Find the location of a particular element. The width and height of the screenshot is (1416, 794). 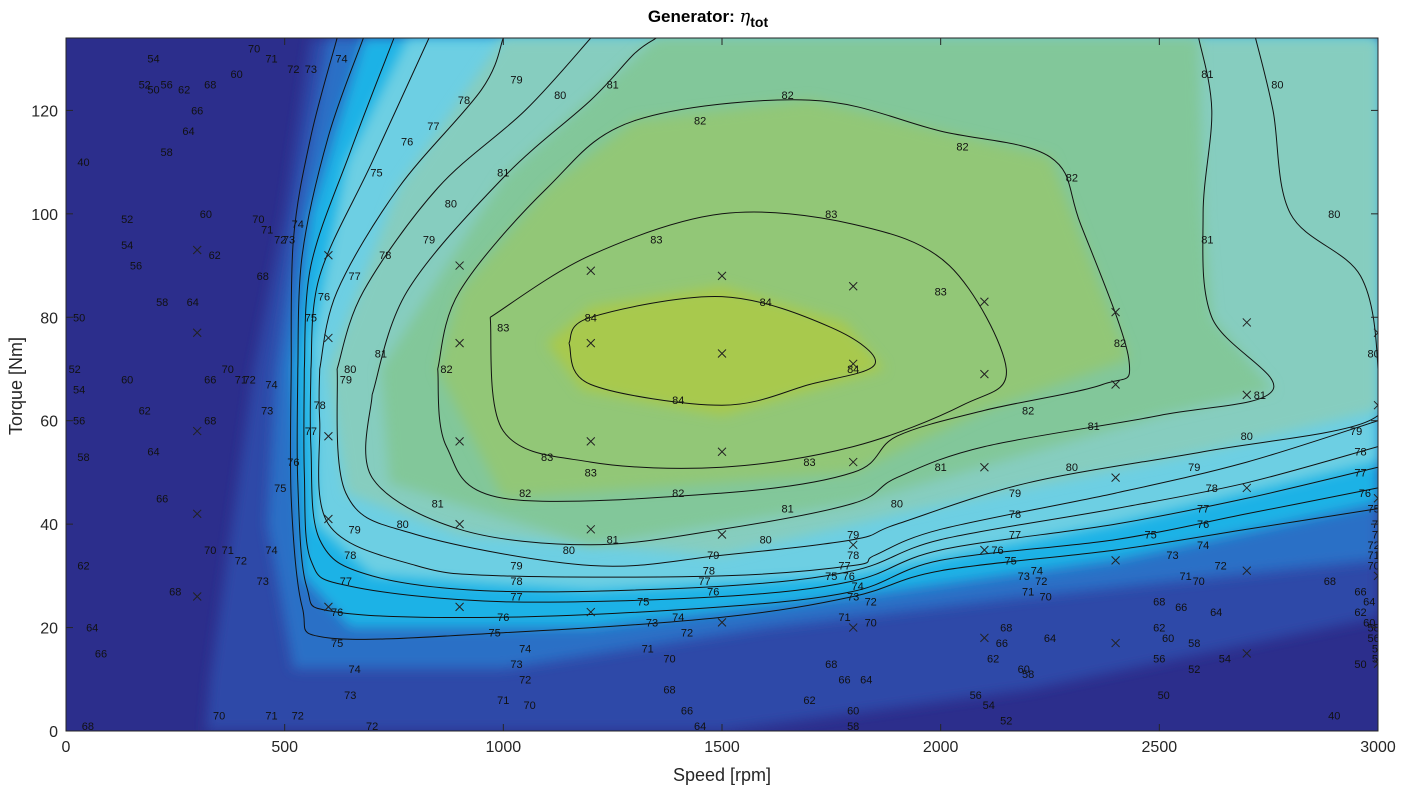

contour-label: 75 is located at coordinates (643, 603).